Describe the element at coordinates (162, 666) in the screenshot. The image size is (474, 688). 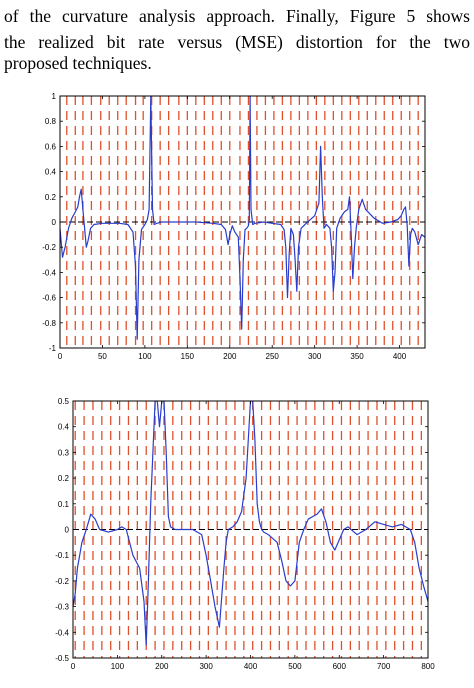
I see `chart2-x-tick-label-2: 200` at that location.